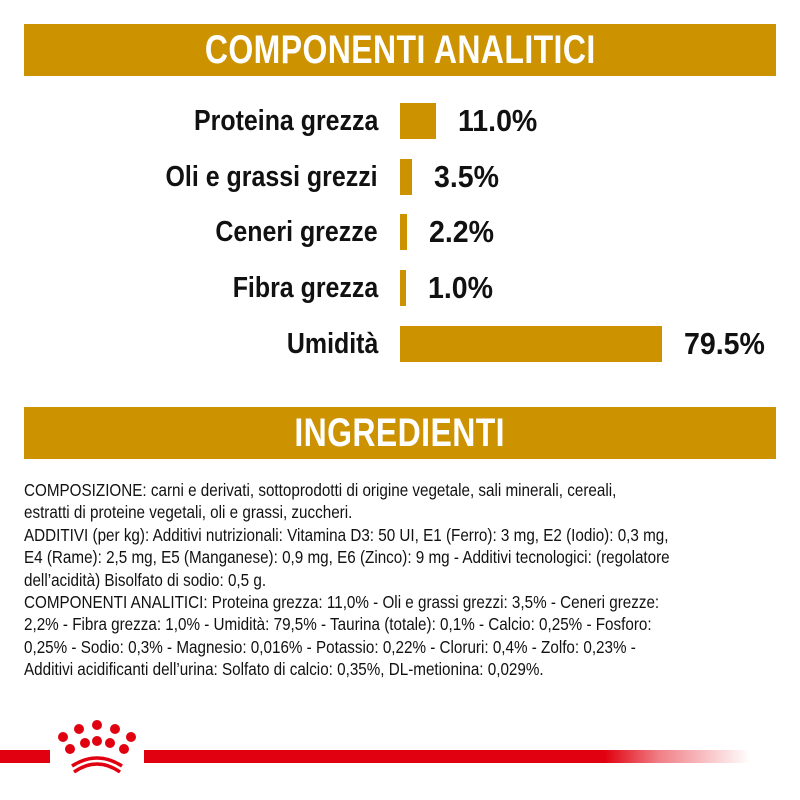  I want to click on chart-row: Umidità 79.5%, so click(400, 344).